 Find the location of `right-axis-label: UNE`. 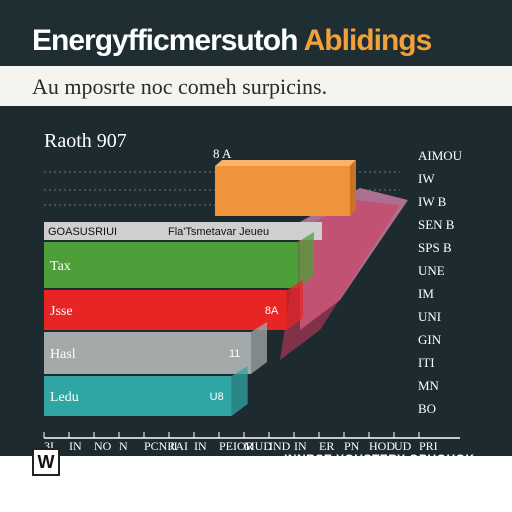

right-axis-label: UNE is located at coordinates (431, 270).